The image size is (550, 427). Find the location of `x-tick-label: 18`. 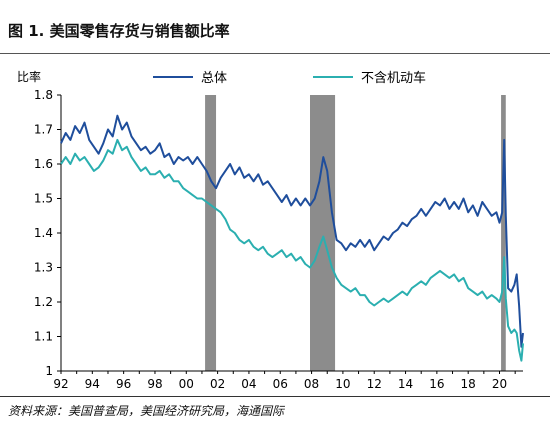

x-tick-label: 18 is located at coordinates (468, 384).